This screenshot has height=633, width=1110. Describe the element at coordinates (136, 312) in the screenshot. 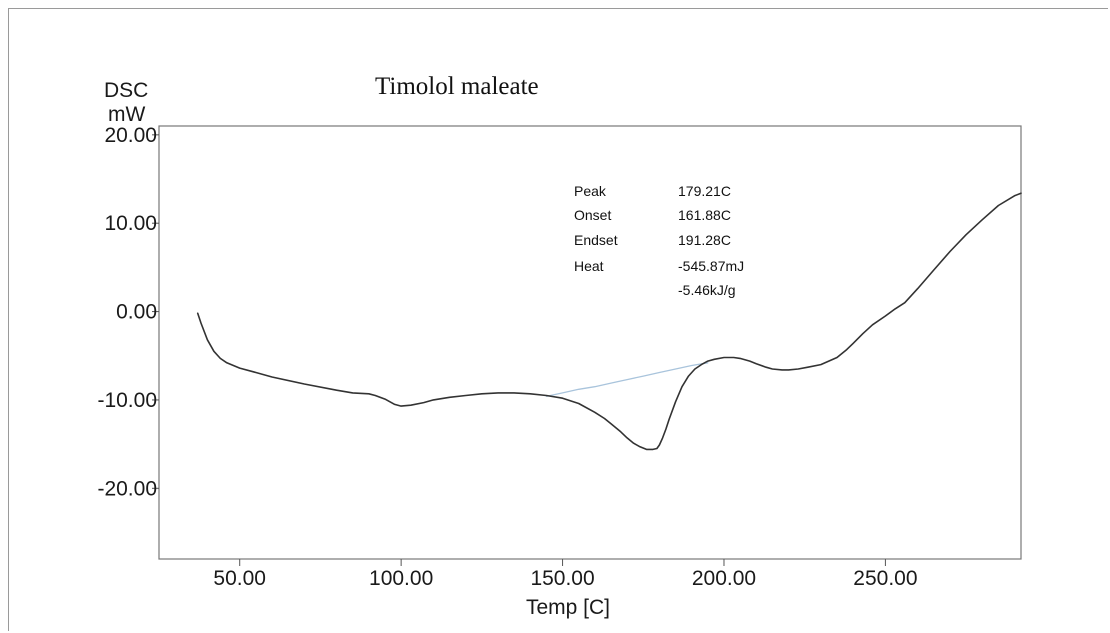

I see `y-tick-label: 0.00` at that location.